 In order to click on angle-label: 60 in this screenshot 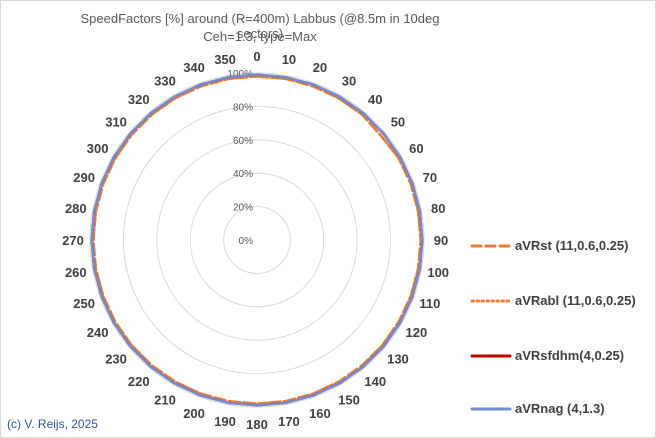, I will do `click(416, 148)`.